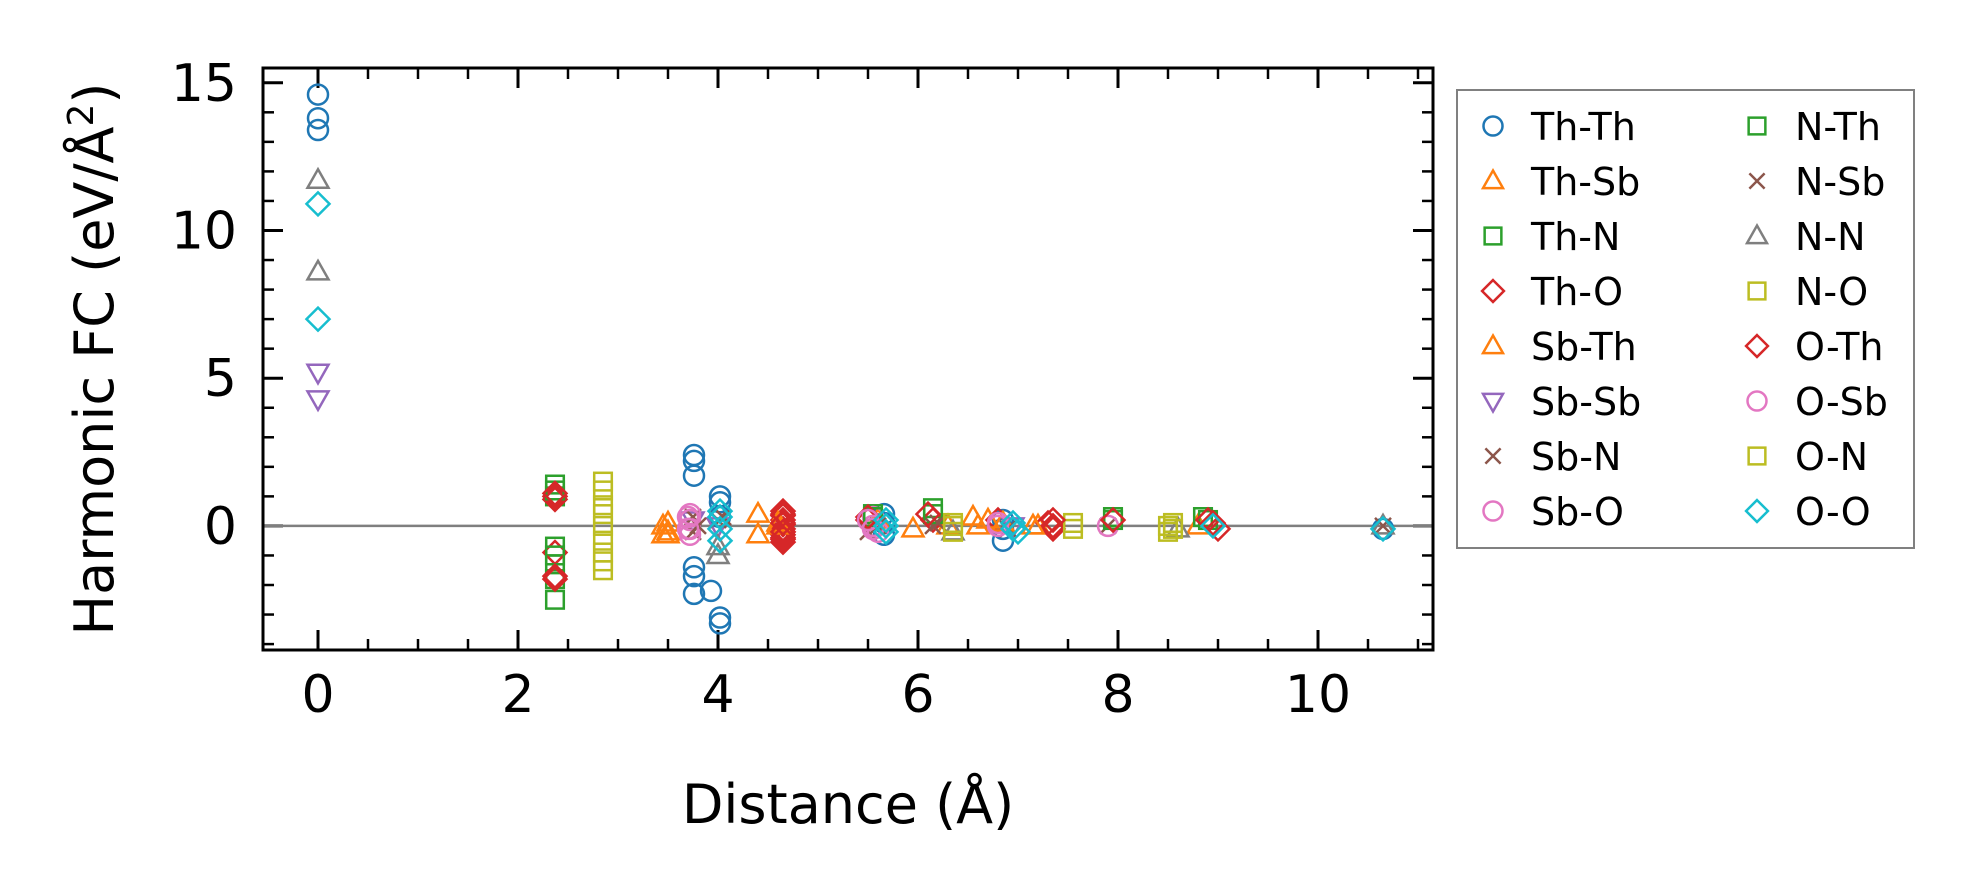 The image size is (1962, 891). I want to click on x-tick-label: 2, so click(517, 695).